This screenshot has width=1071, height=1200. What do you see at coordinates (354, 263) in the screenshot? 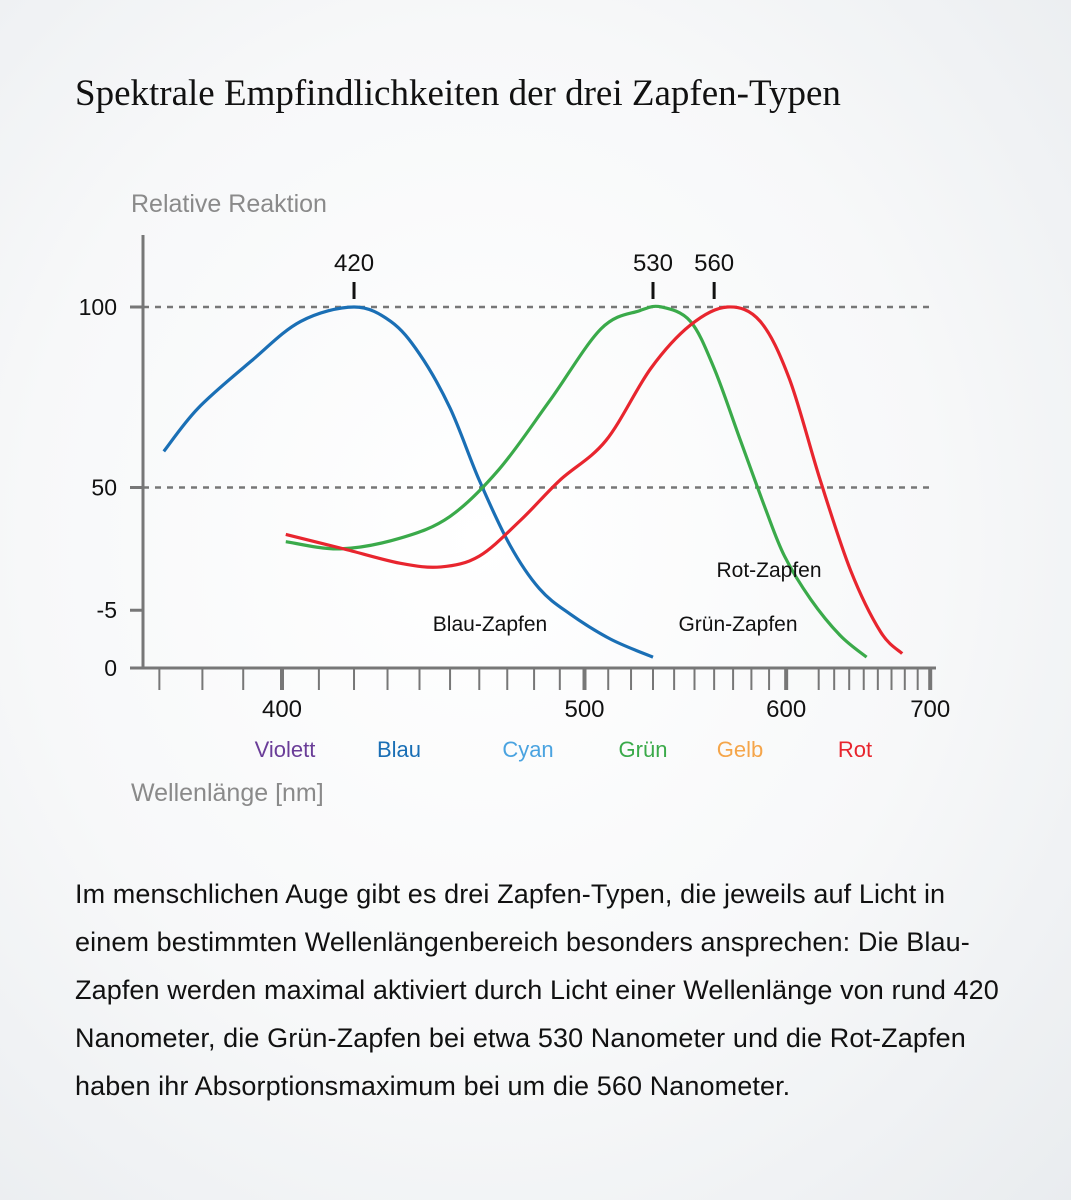
I see `peak-label: 420` at bounding box center [354, 263].